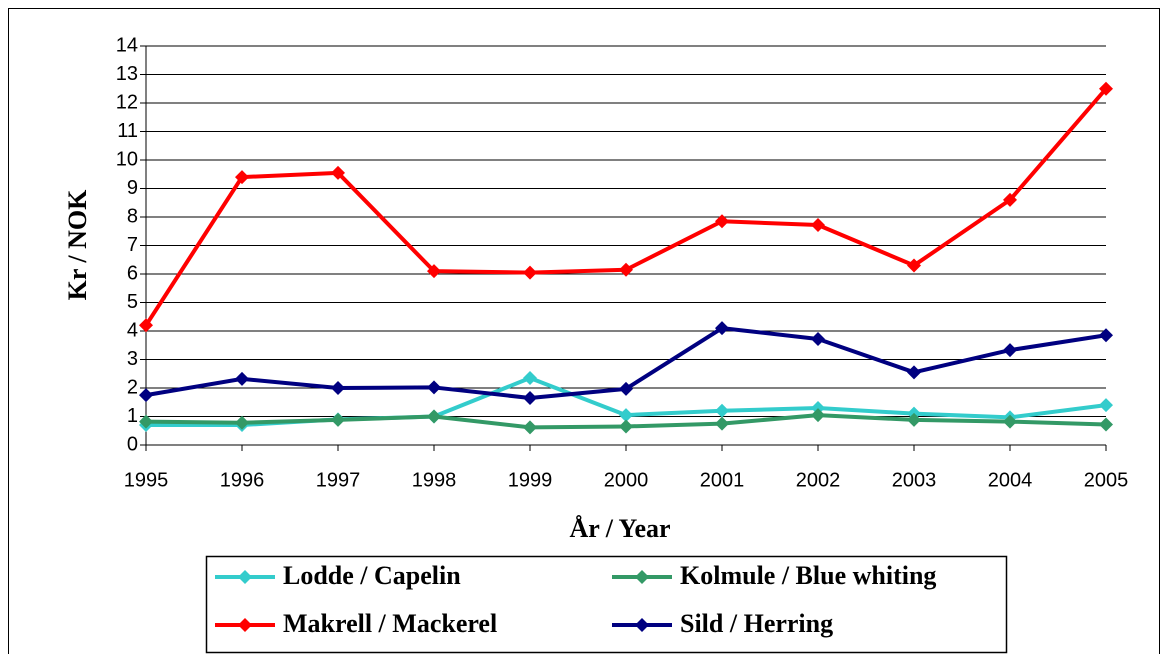  What do you see at coordinates (338, 480) in the screenshot?
I see `x-tick-label: 1997` at bounding box center [338, 480].